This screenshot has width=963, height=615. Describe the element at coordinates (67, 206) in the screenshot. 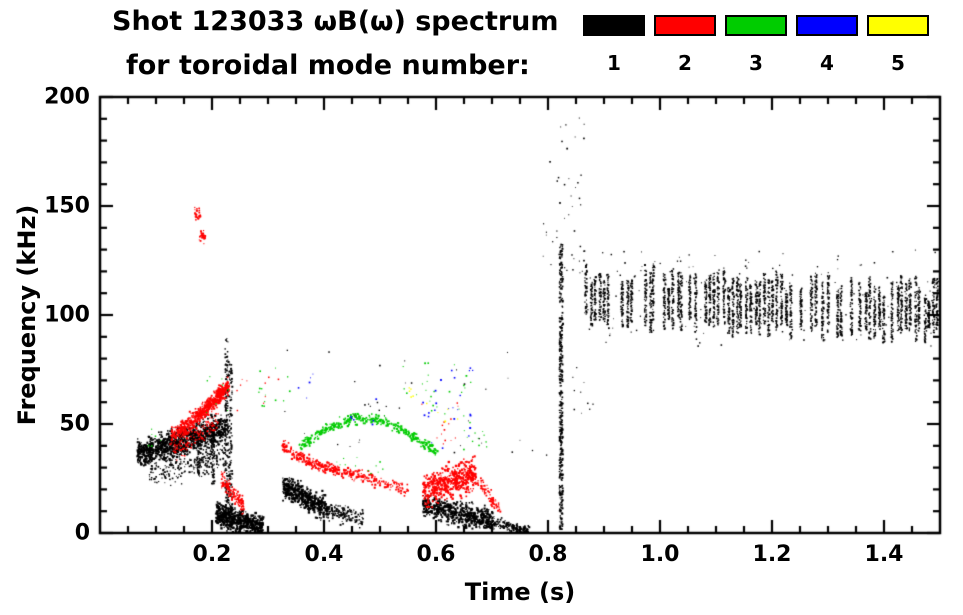

I see `y-tick-label: 150` at that location.